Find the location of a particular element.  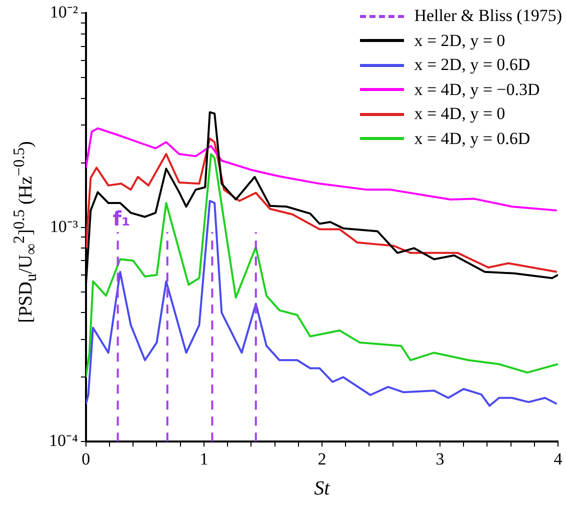

y-tick-label: 10⁻² is located at coordinates (64, 12).